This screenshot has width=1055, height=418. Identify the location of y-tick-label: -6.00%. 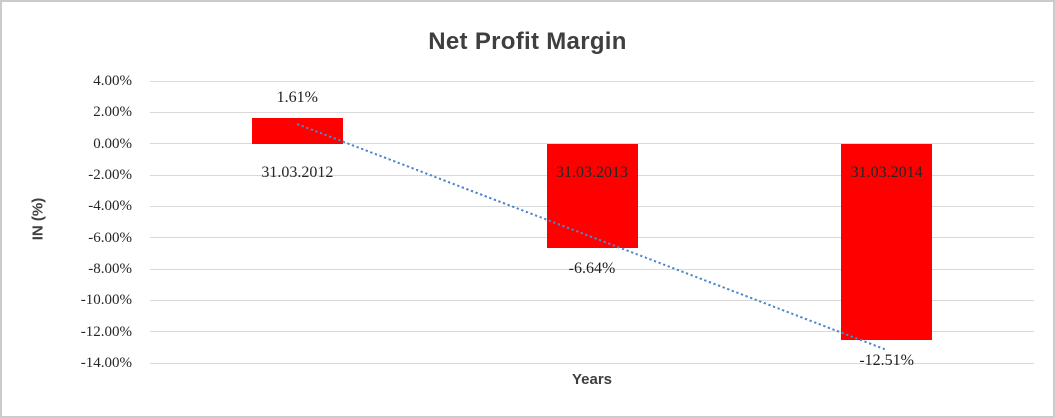
(110, 237).